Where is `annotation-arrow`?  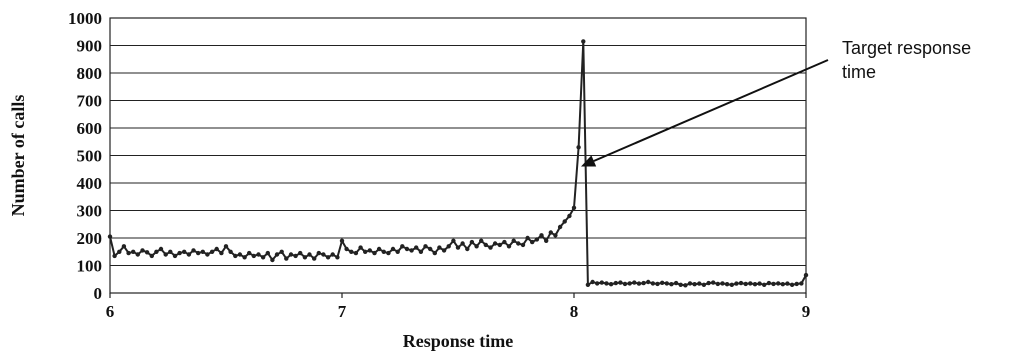 annotation-arrow is located at coordinates (711, 110).